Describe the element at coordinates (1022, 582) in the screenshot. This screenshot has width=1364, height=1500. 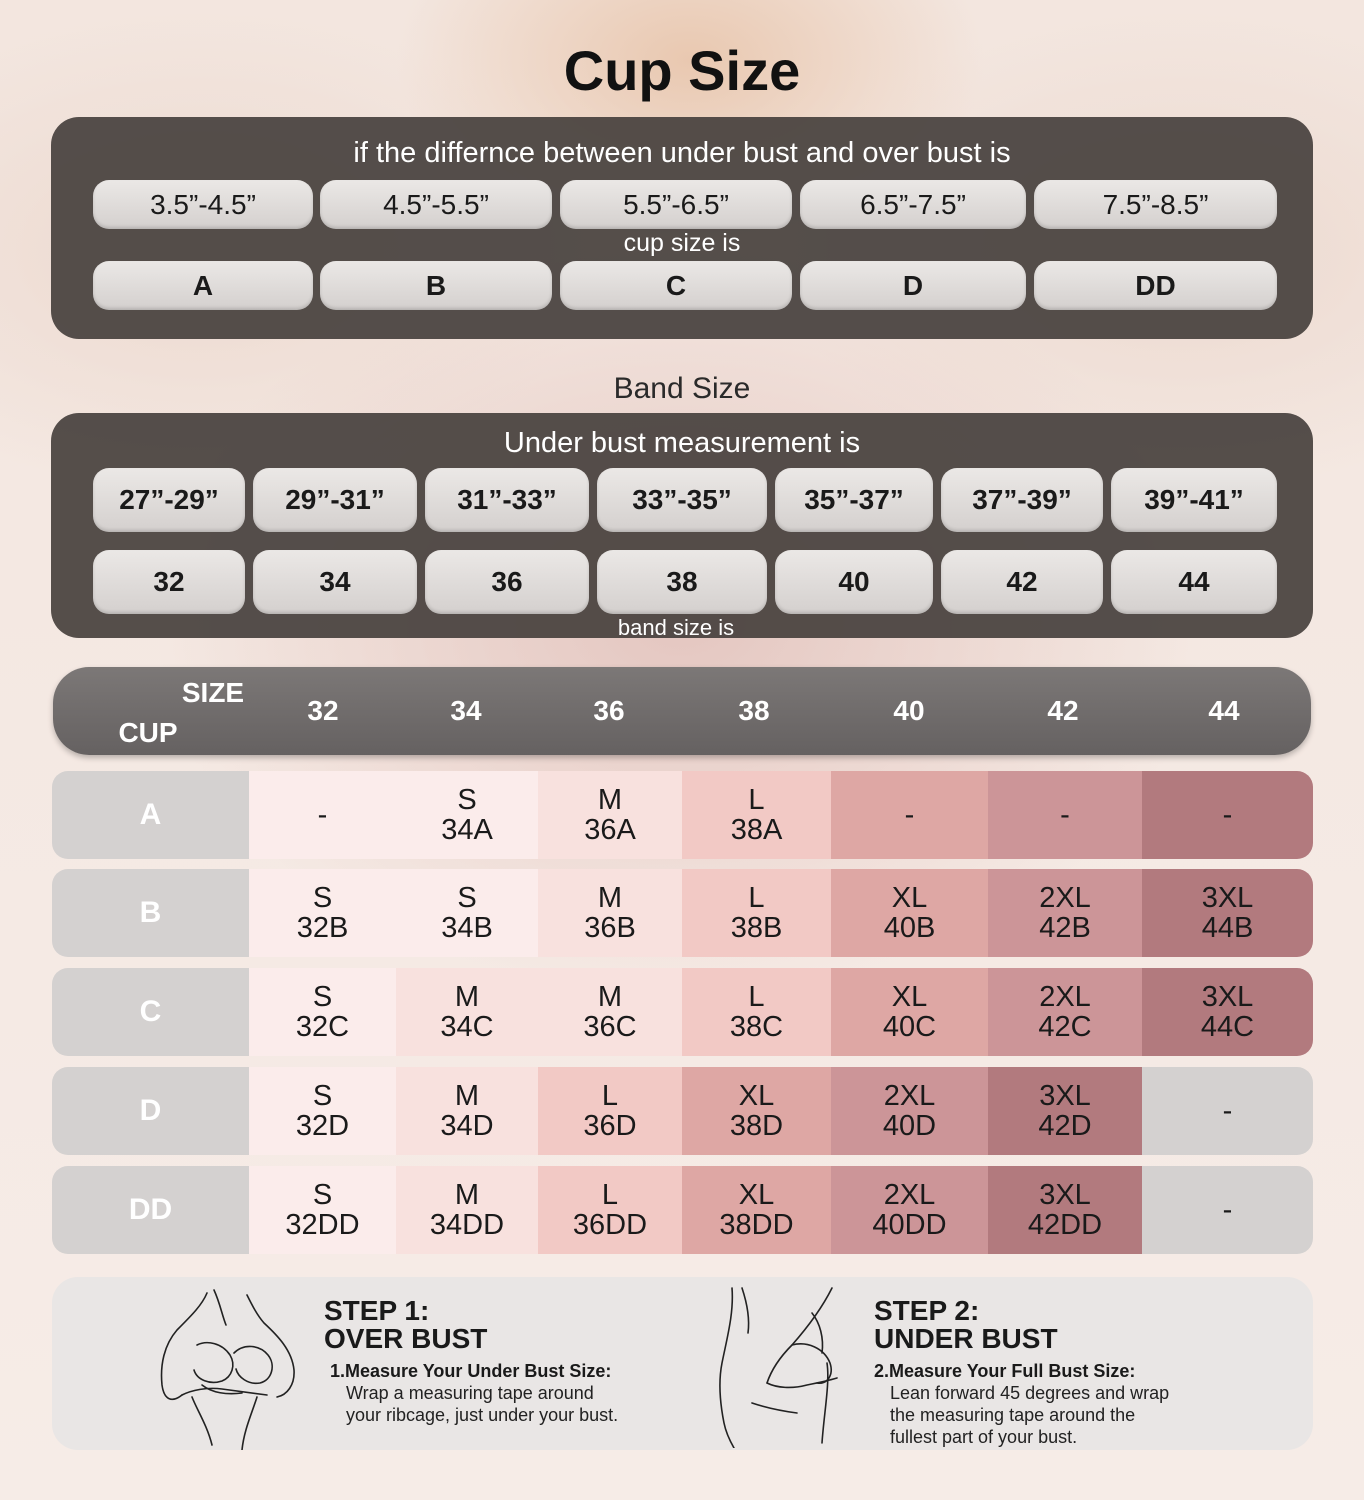
I see `band-pill: 42` at that location.